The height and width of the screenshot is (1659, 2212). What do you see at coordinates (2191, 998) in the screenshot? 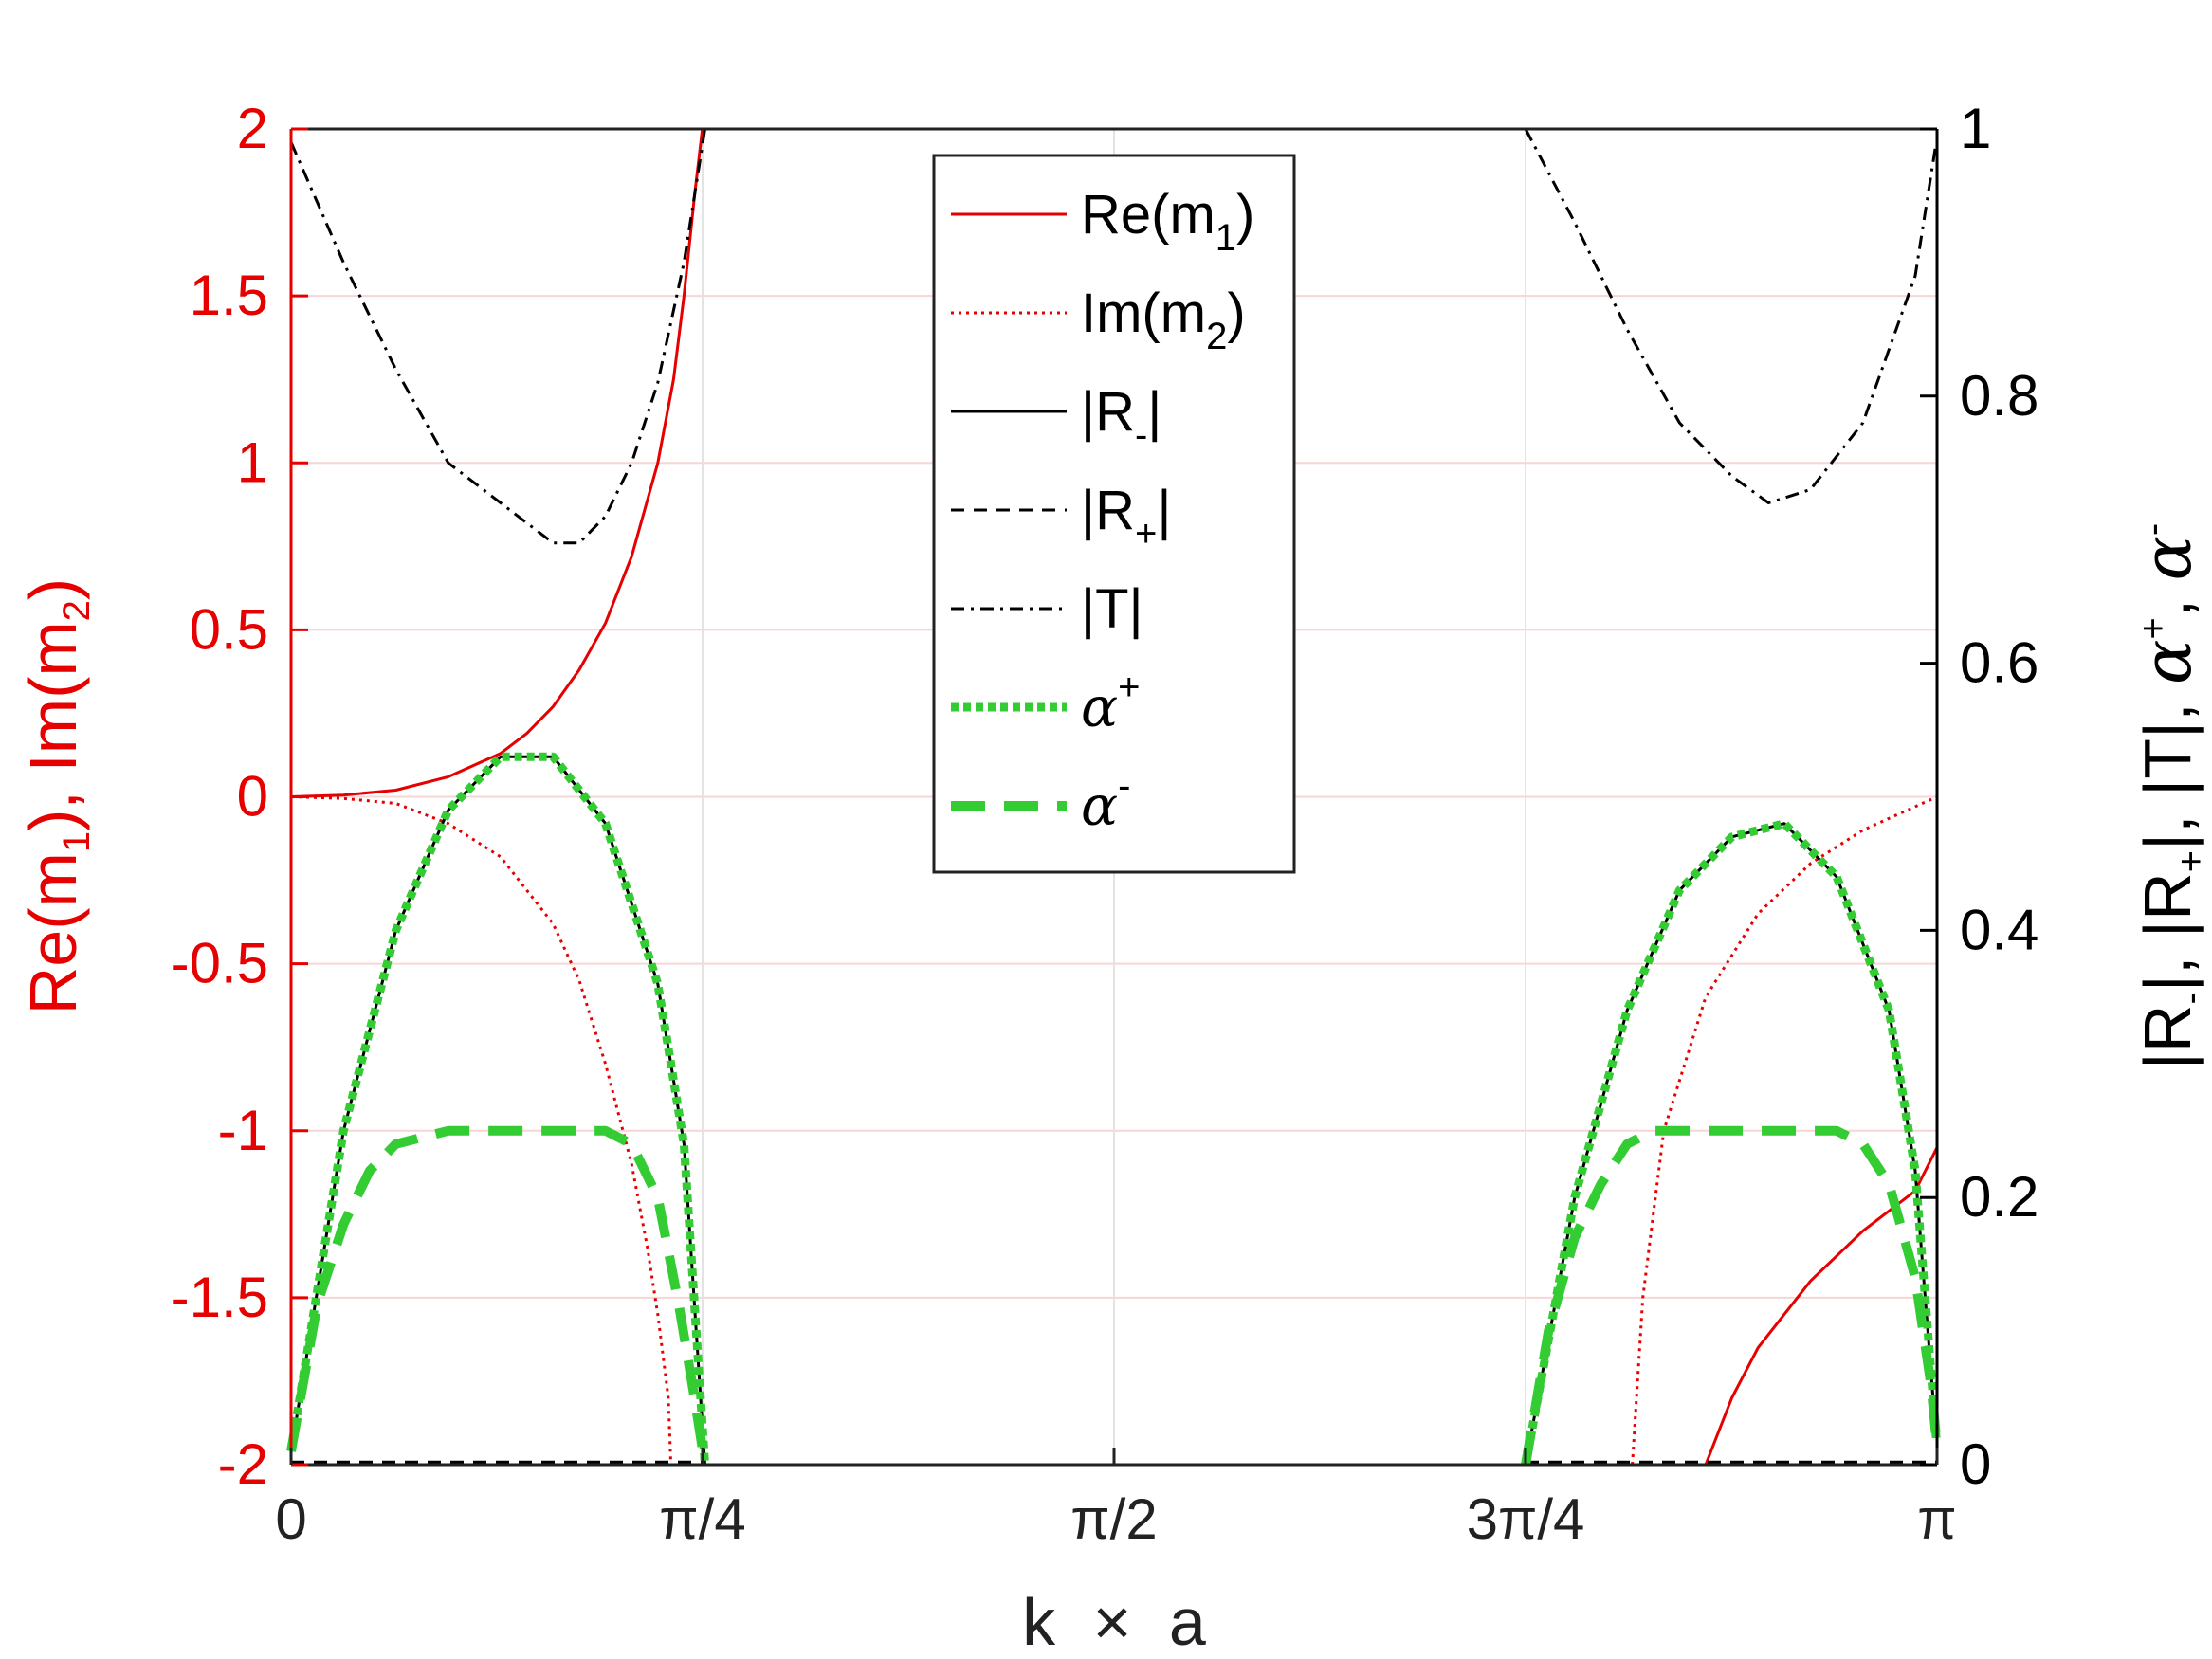
I see `right-title-a-sub: -` at bounding box center [2191, 998].